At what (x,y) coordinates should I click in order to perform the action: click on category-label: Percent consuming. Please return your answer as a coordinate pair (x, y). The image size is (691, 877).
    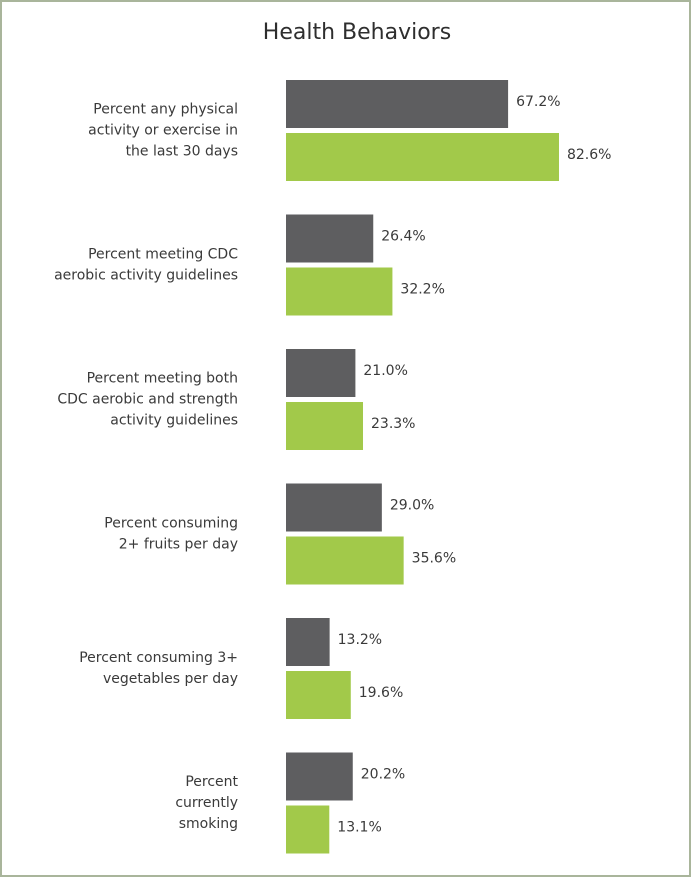
    Looking at the image, I should click on (171, 524).